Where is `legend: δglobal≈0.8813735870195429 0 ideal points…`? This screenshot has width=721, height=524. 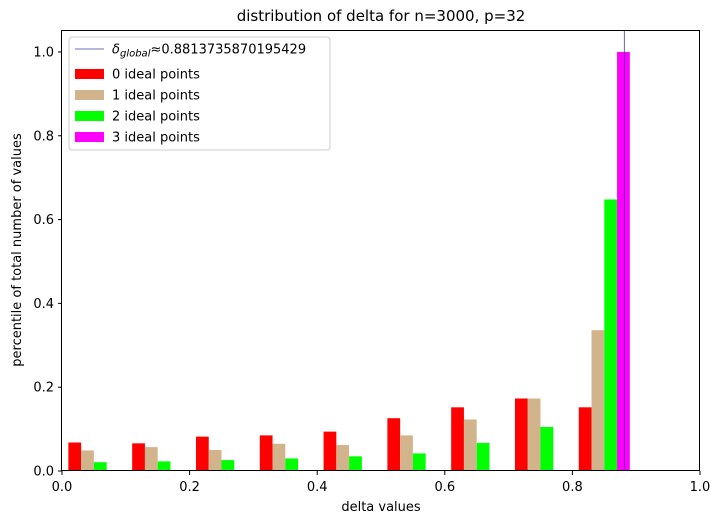
legend: δglobal≈0.8813735870195429 0 ideal points… is located at coordinates (199, 93).